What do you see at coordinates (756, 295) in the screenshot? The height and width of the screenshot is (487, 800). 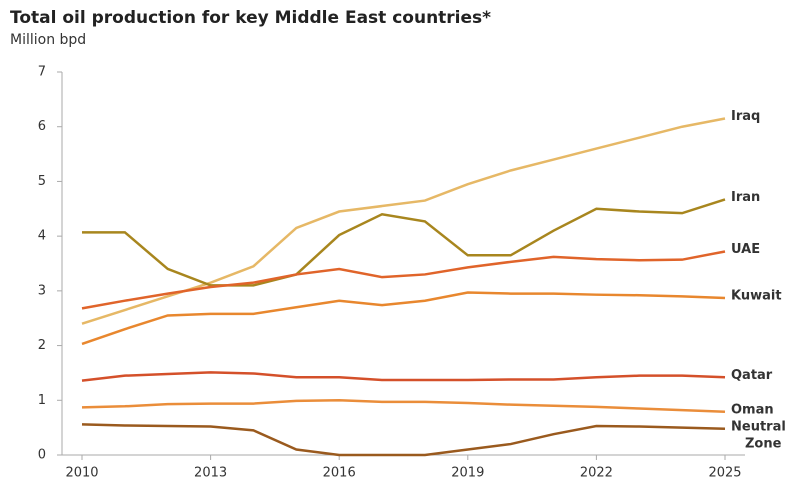 I see `series-label: Kuwait` at bounding box center [756, 295].